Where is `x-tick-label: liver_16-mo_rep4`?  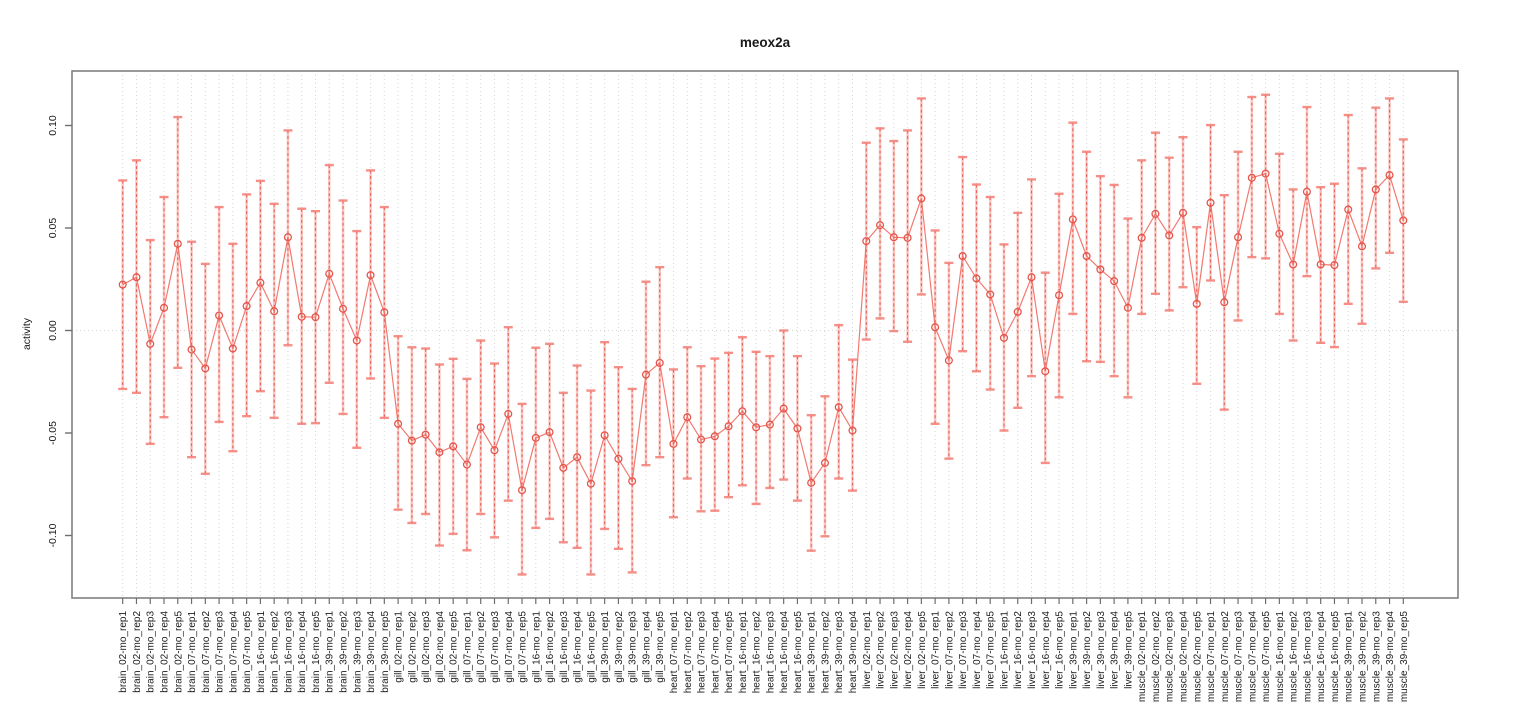 x-tick-label: liver_16-mo_rep4 is located at coordinates (1046, 650).